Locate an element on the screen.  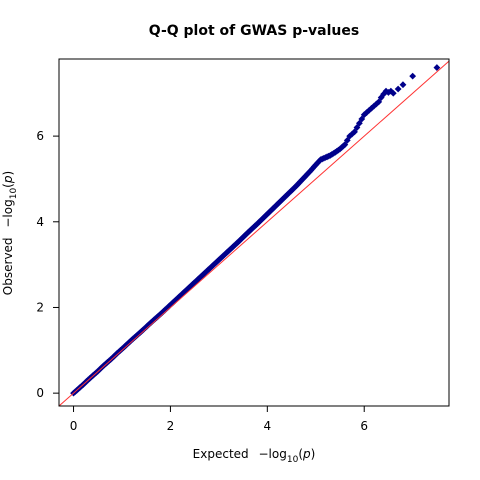
y-axis-label: Observed −log10(p) is located at coordinates (10, 233).